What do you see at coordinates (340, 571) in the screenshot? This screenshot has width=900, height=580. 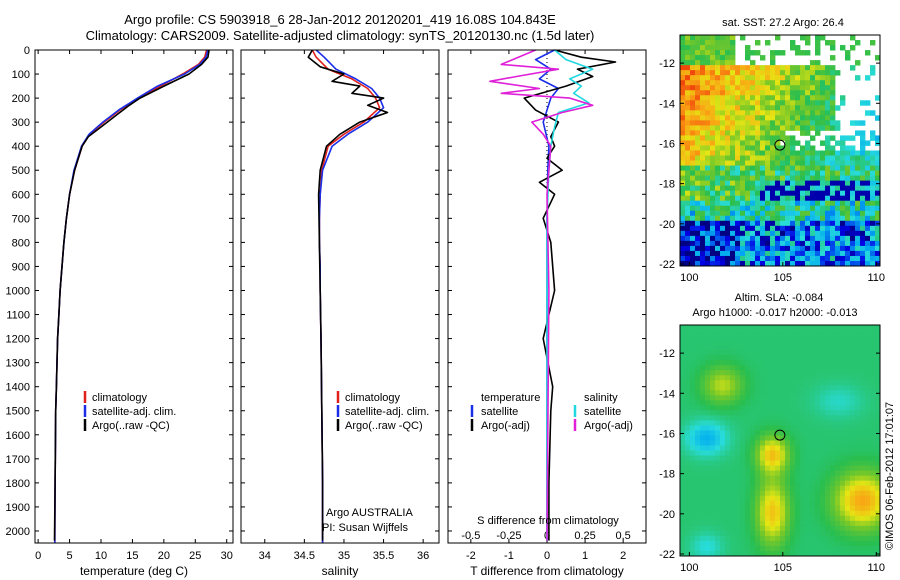 I see `salinity-xlabel: salinity` at bounding box center [340, 571].